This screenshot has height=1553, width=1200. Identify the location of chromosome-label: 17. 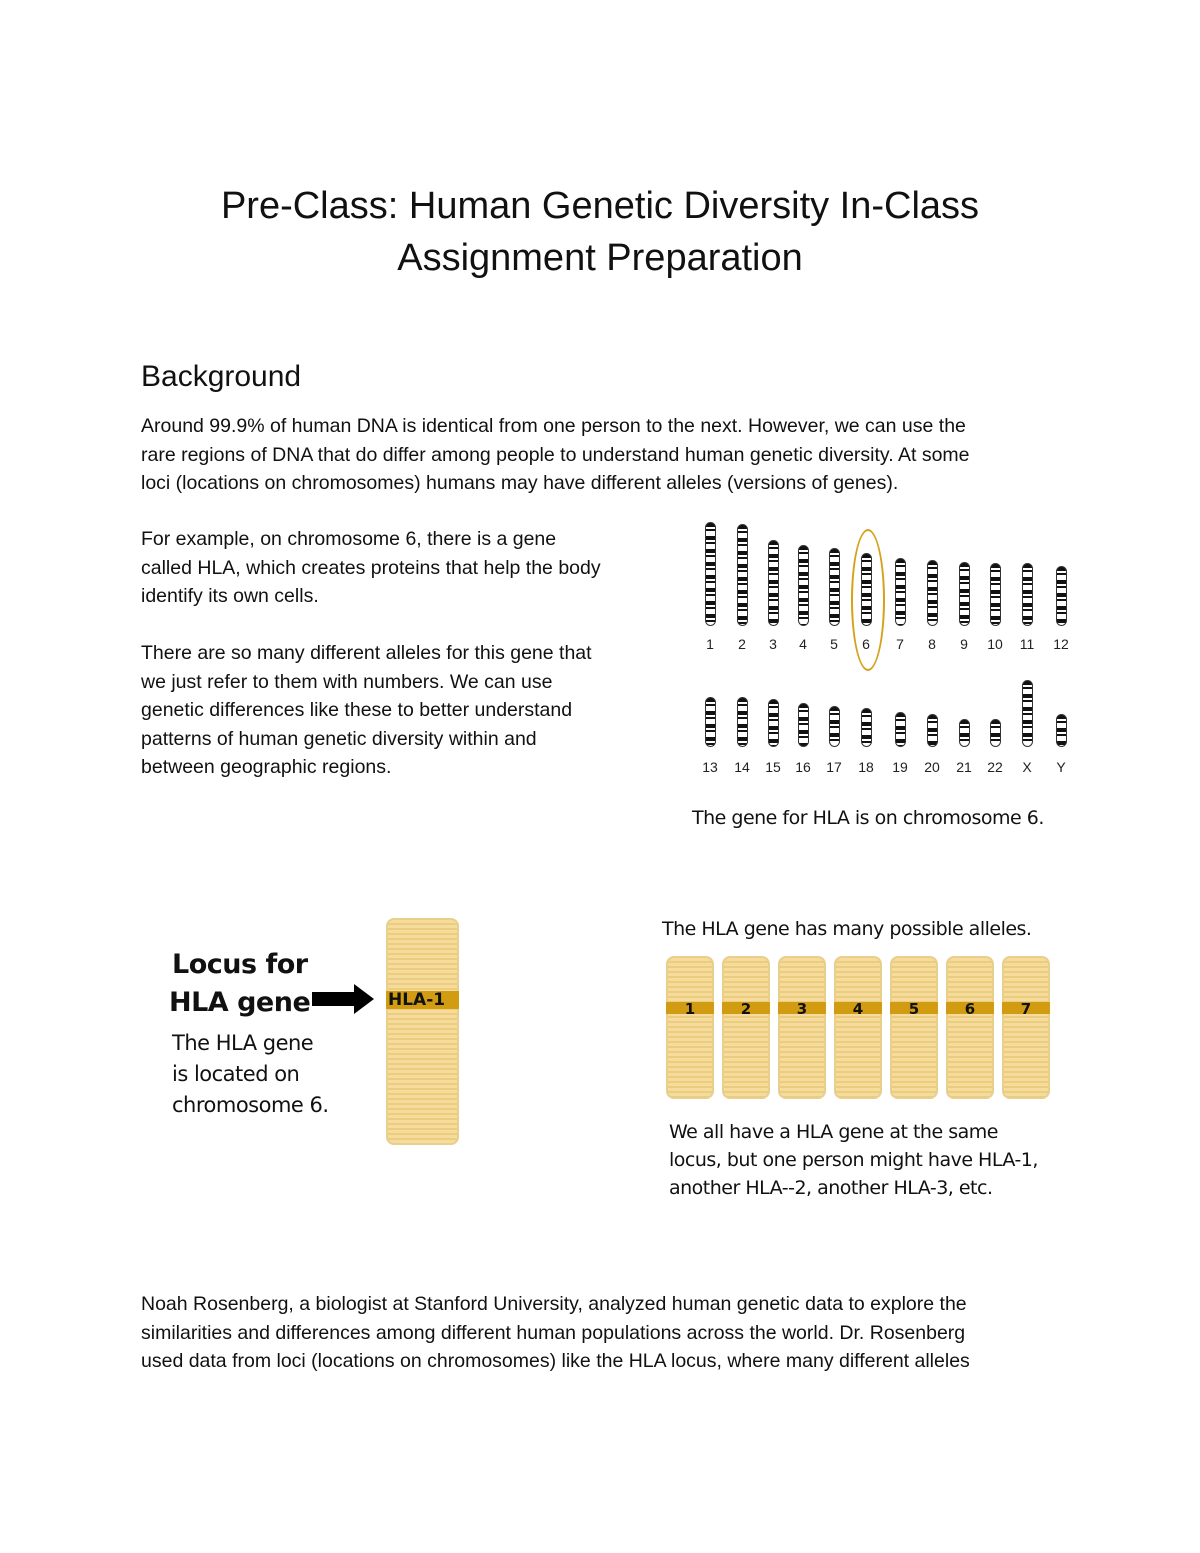
(834, 767).